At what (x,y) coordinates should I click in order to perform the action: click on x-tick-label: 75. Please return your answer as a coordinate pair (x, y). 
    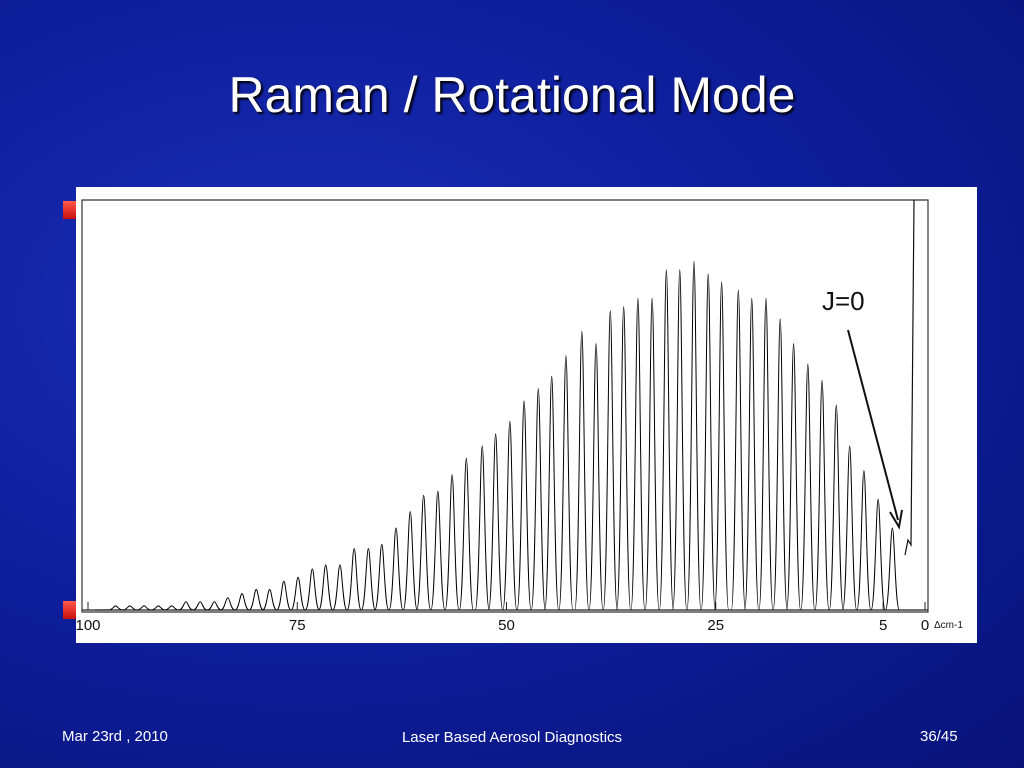
    Looking at the image, I should click on (297, 625).